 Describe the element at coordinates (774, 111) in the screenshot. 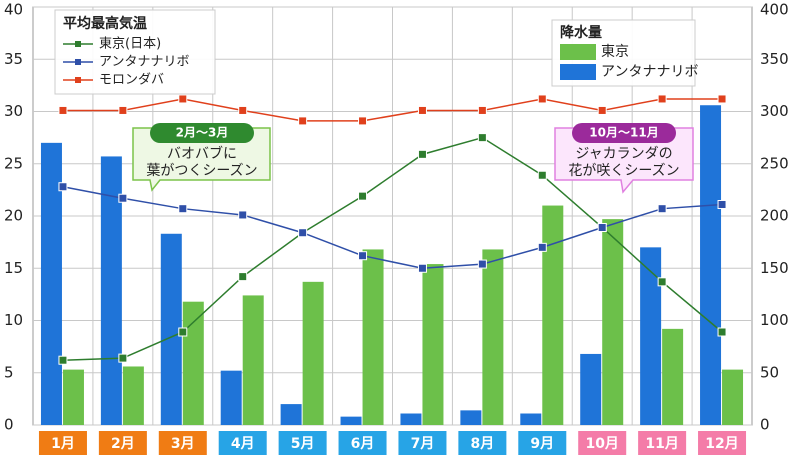

I see `y2-tick-label: 300` at that location.